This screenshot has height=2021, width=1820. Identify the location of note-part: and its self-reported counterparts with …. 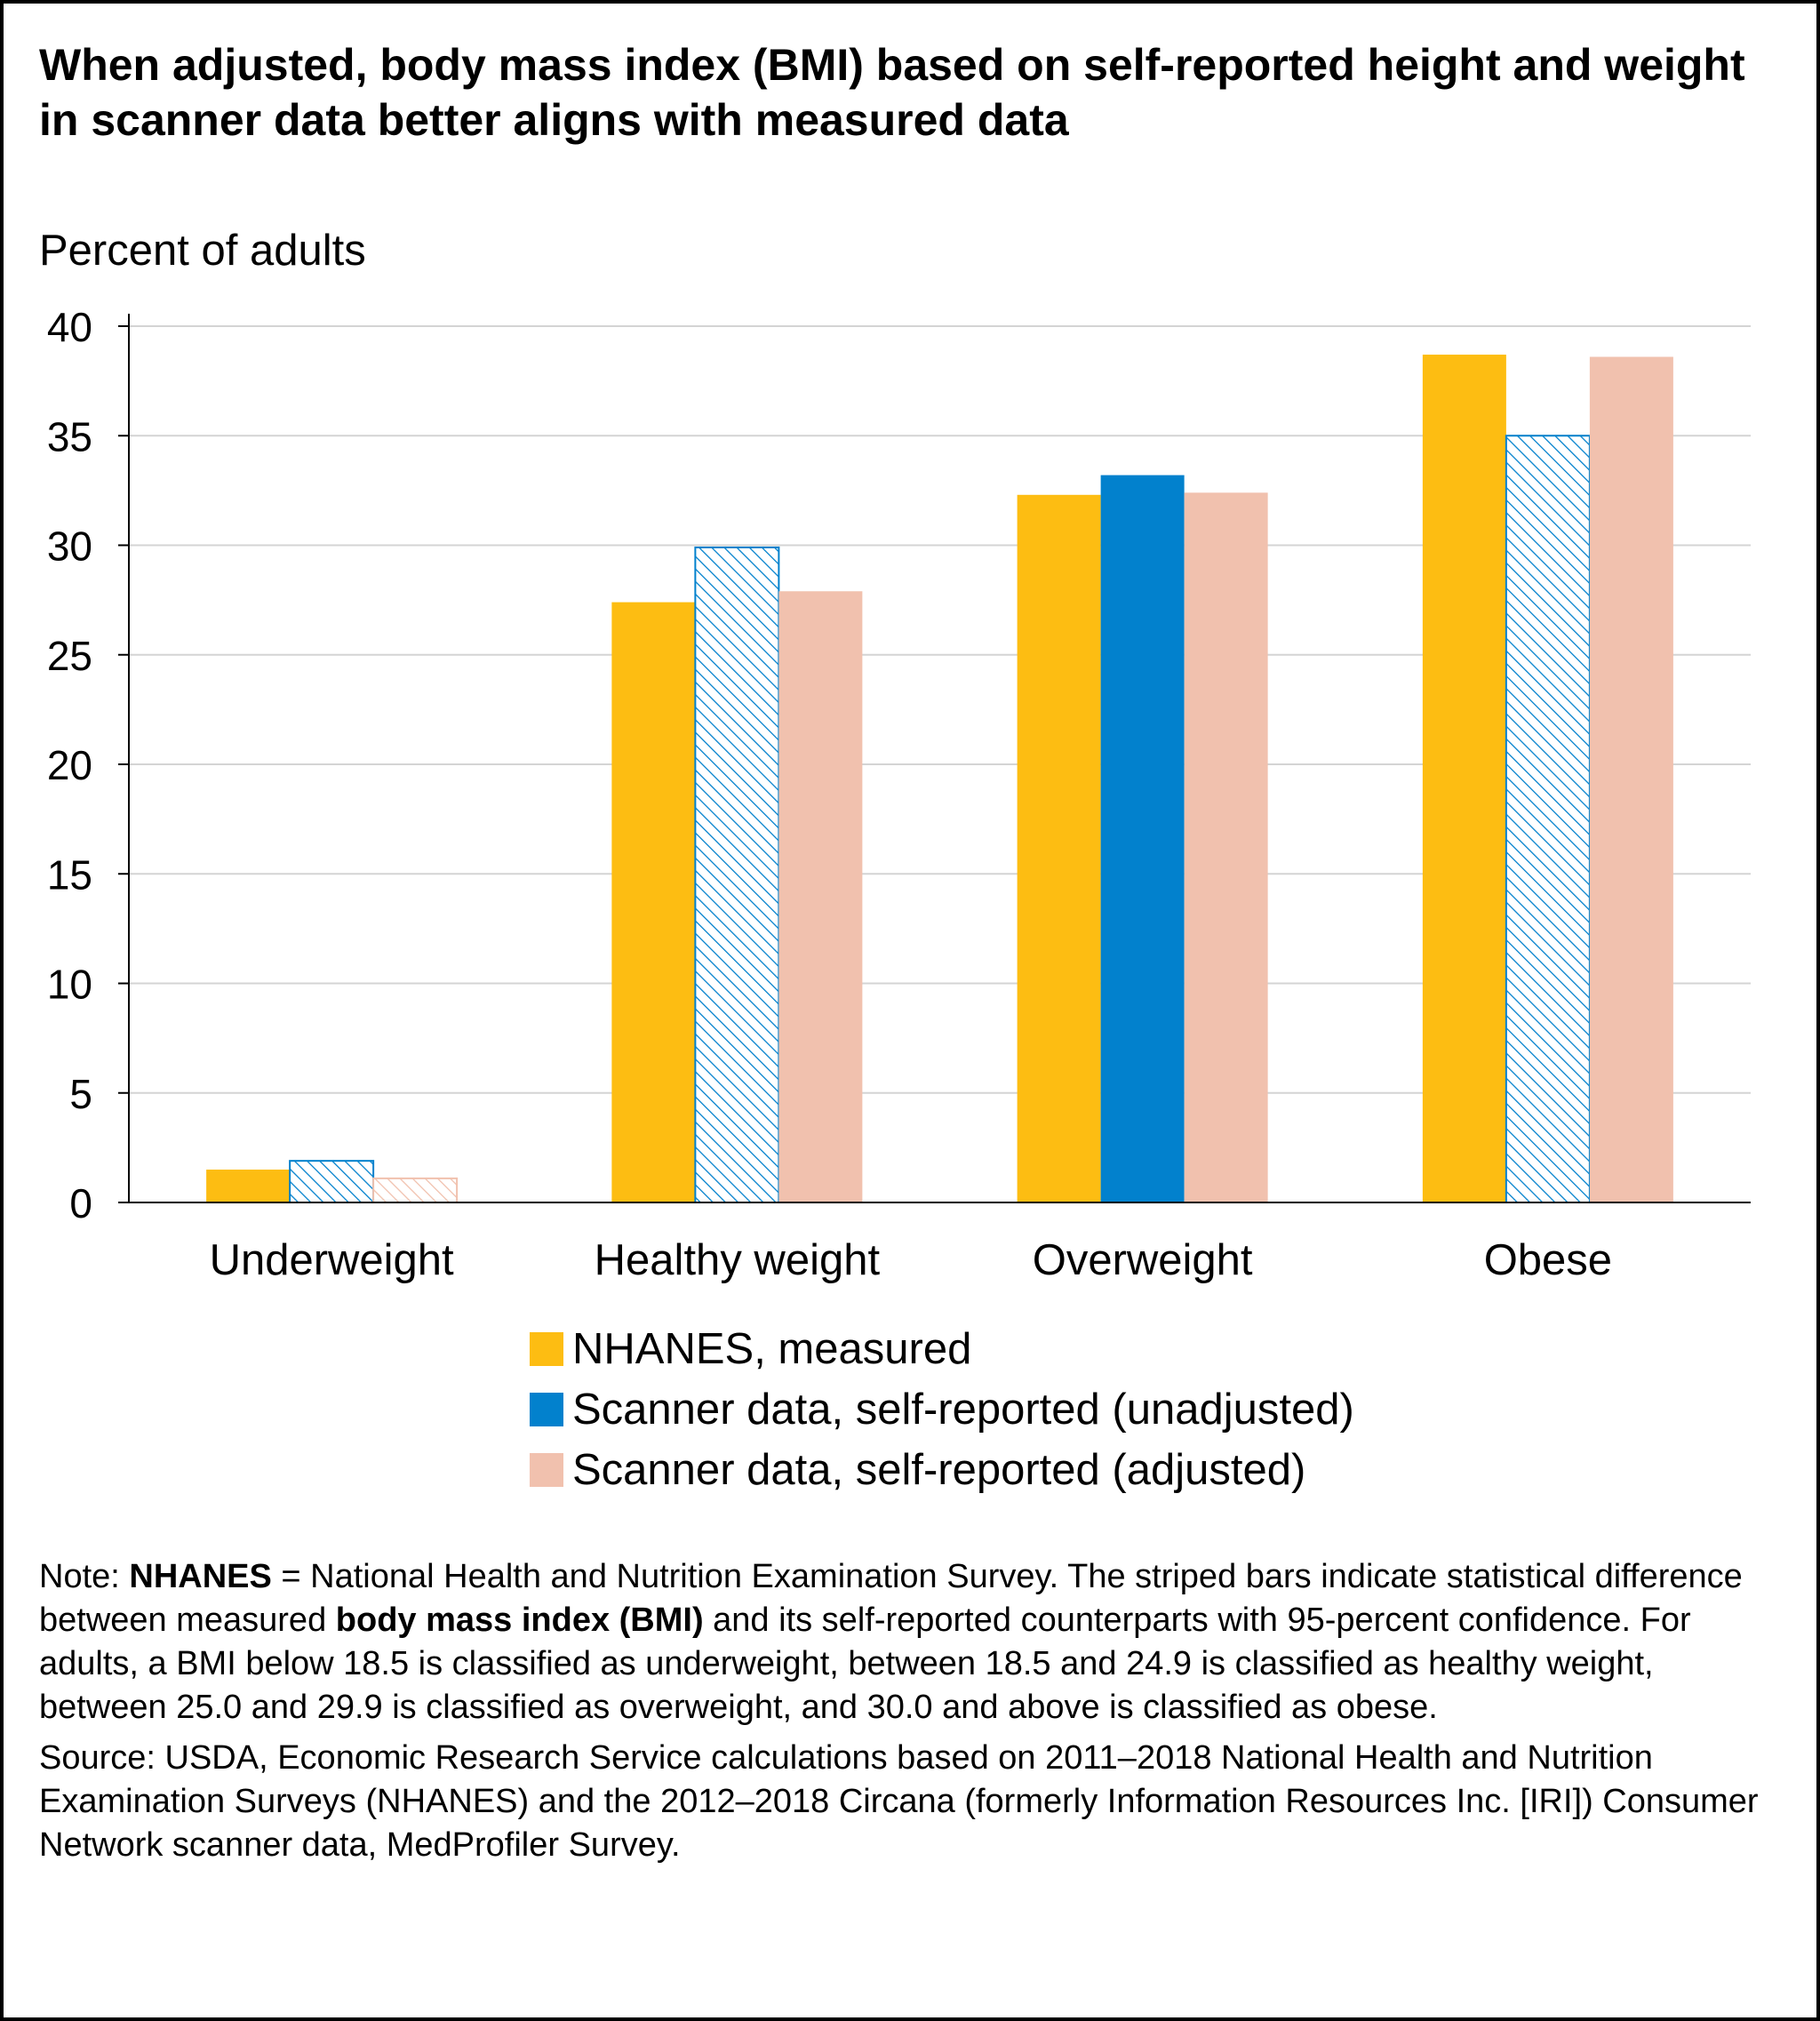
(865, 1664).